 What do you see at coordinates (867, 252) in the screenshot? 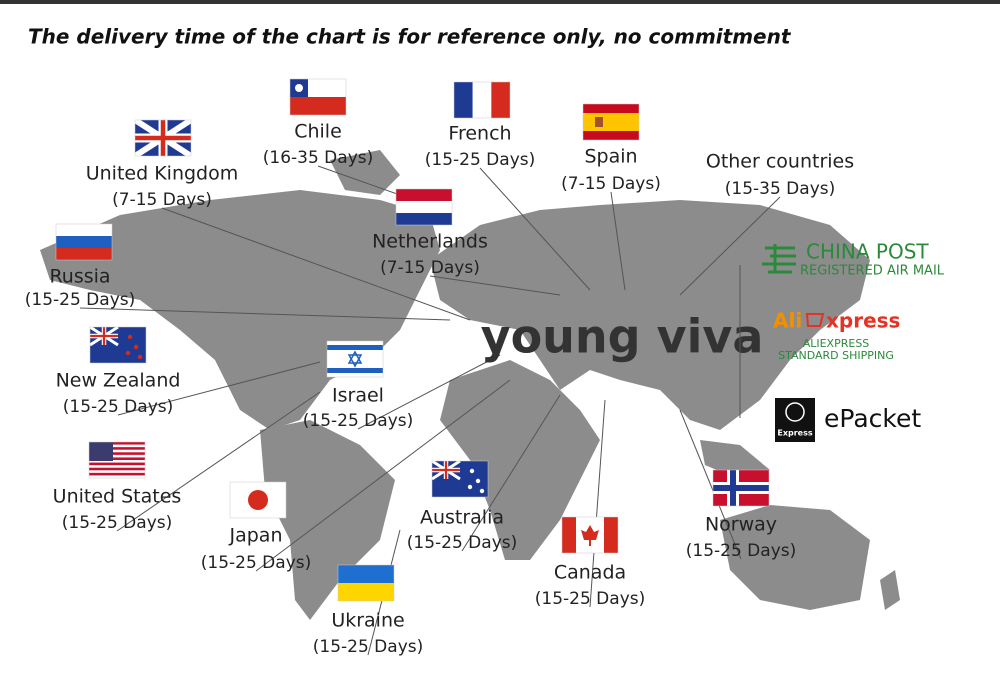
I see `china-post-name: CHINA POST` at bounding box center [867, 252].